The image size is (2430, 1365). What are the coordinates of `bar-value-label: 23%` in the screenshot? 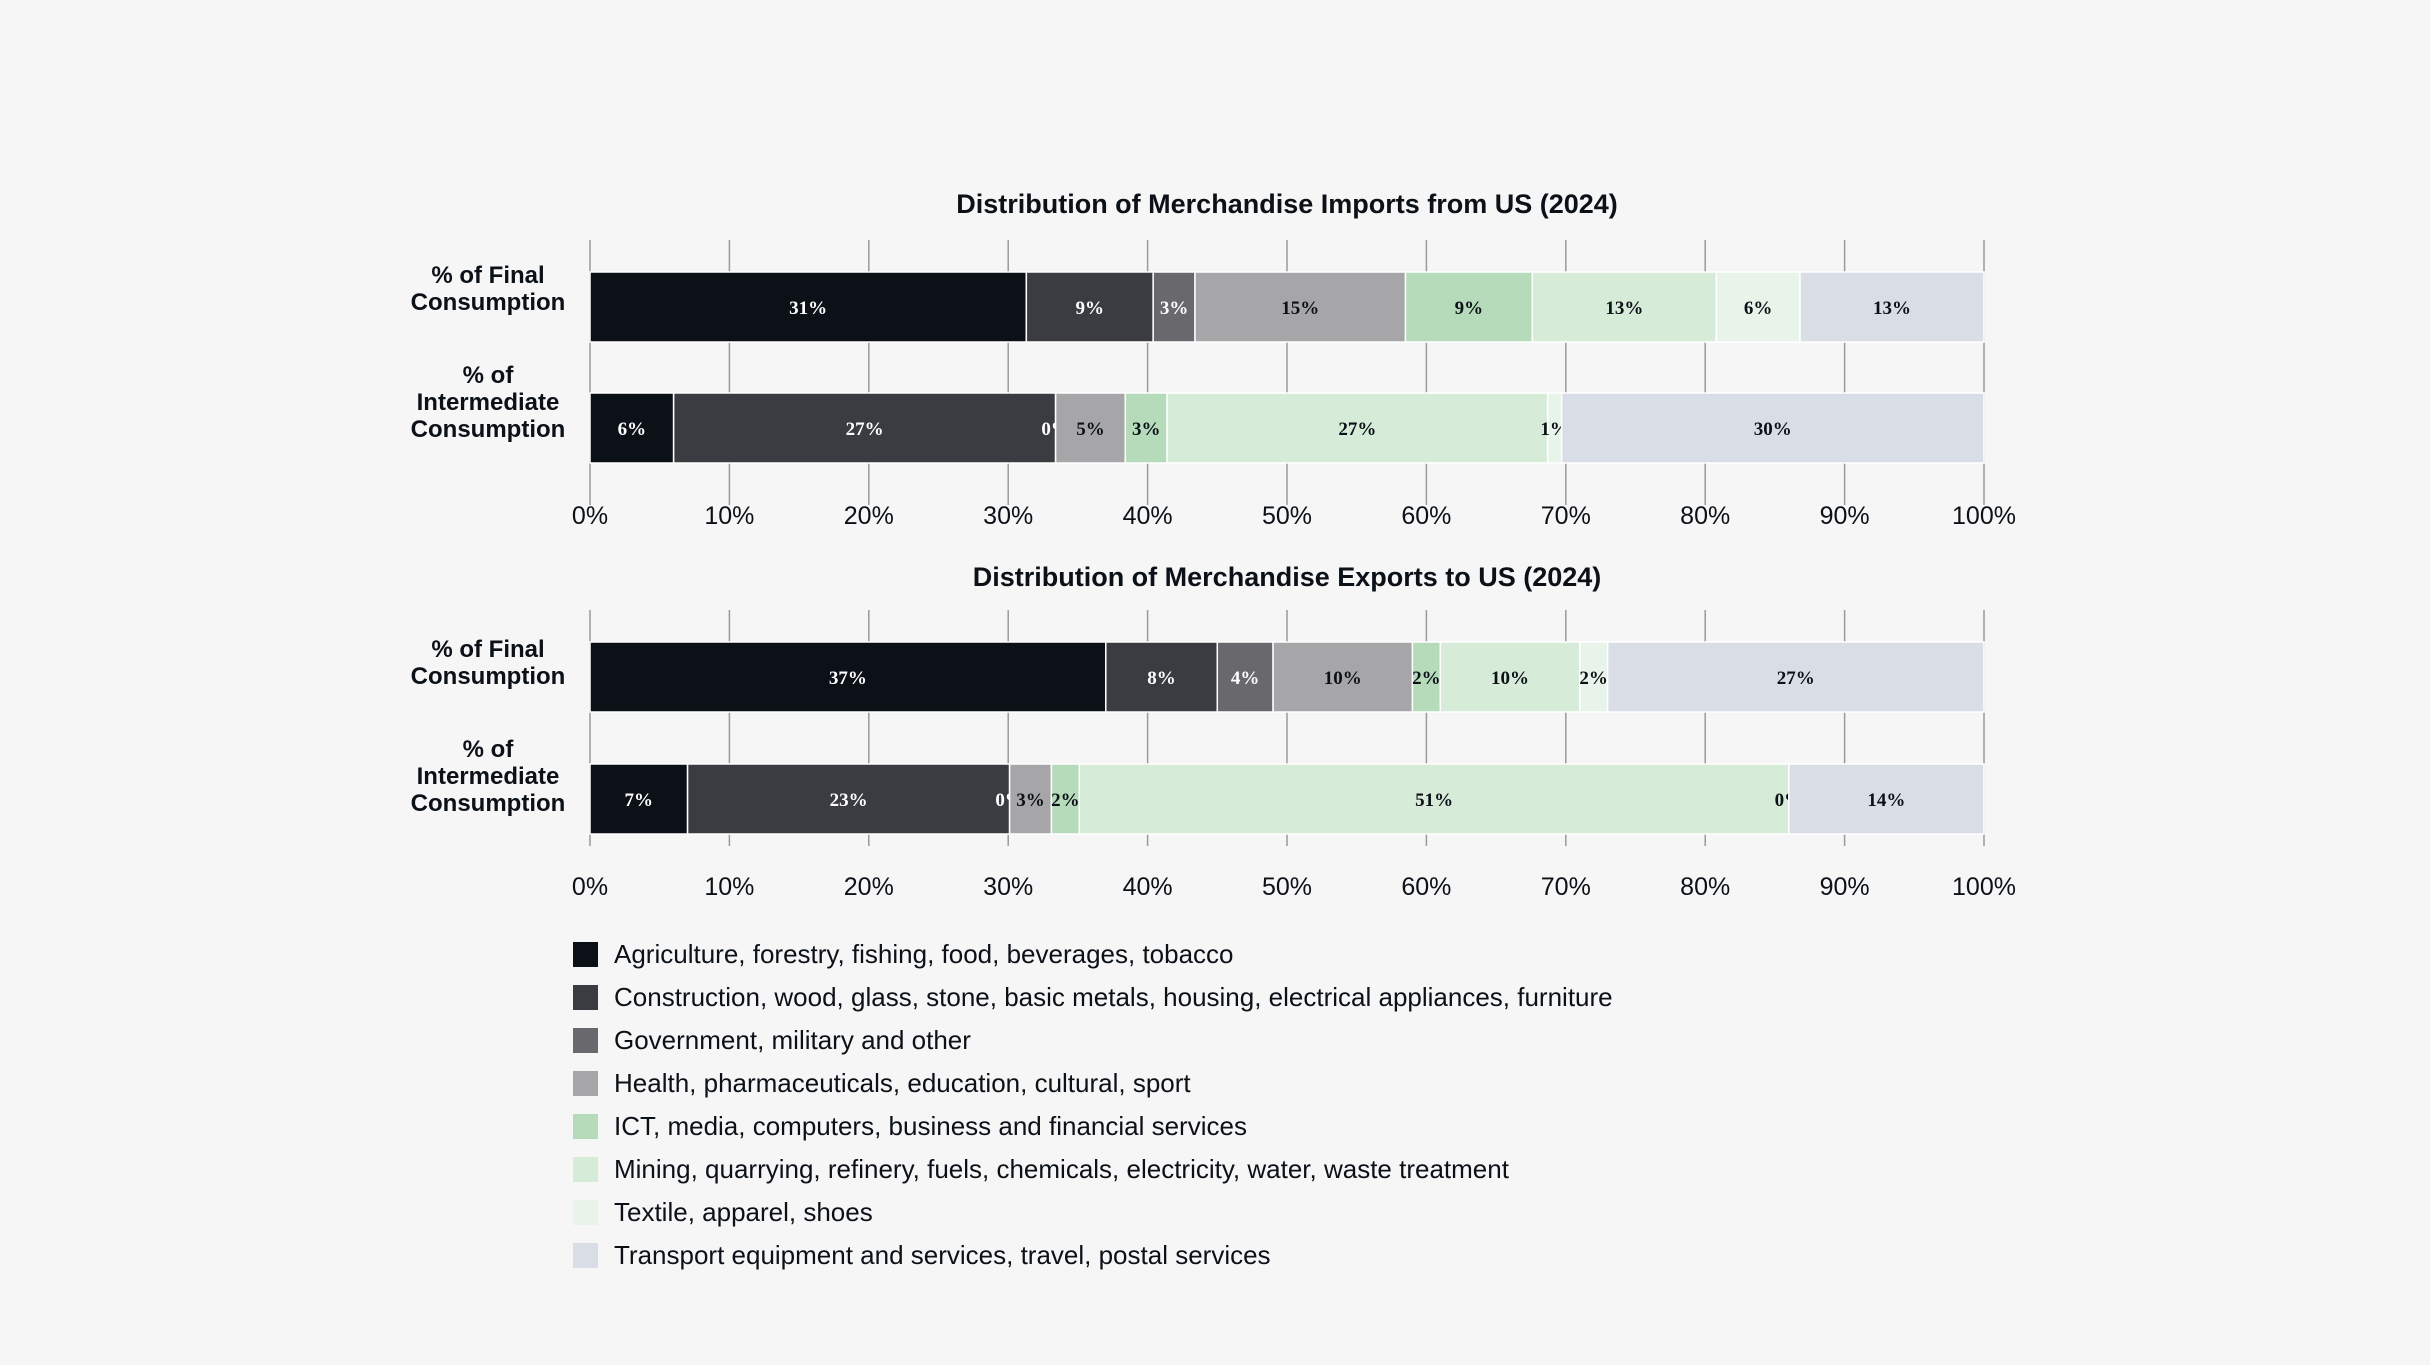 It's located at (849, 800).